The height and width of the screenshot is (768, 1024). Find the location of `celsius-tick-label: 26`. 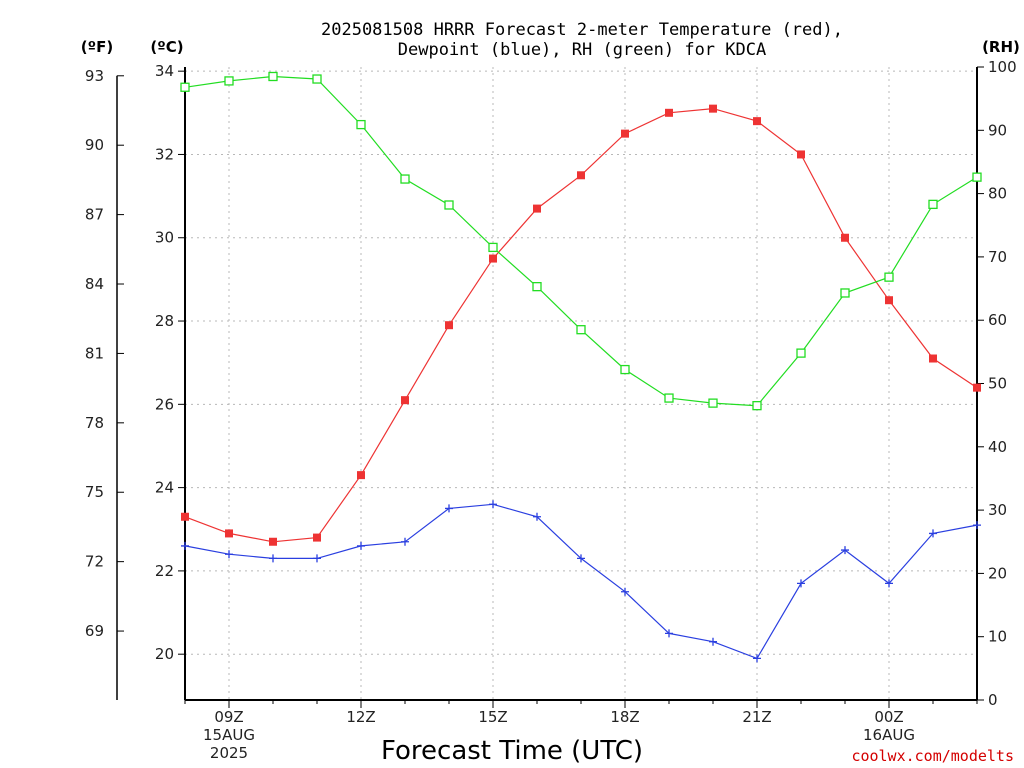

celsius-tick-label: 26 is located at coordinates (164, 404).